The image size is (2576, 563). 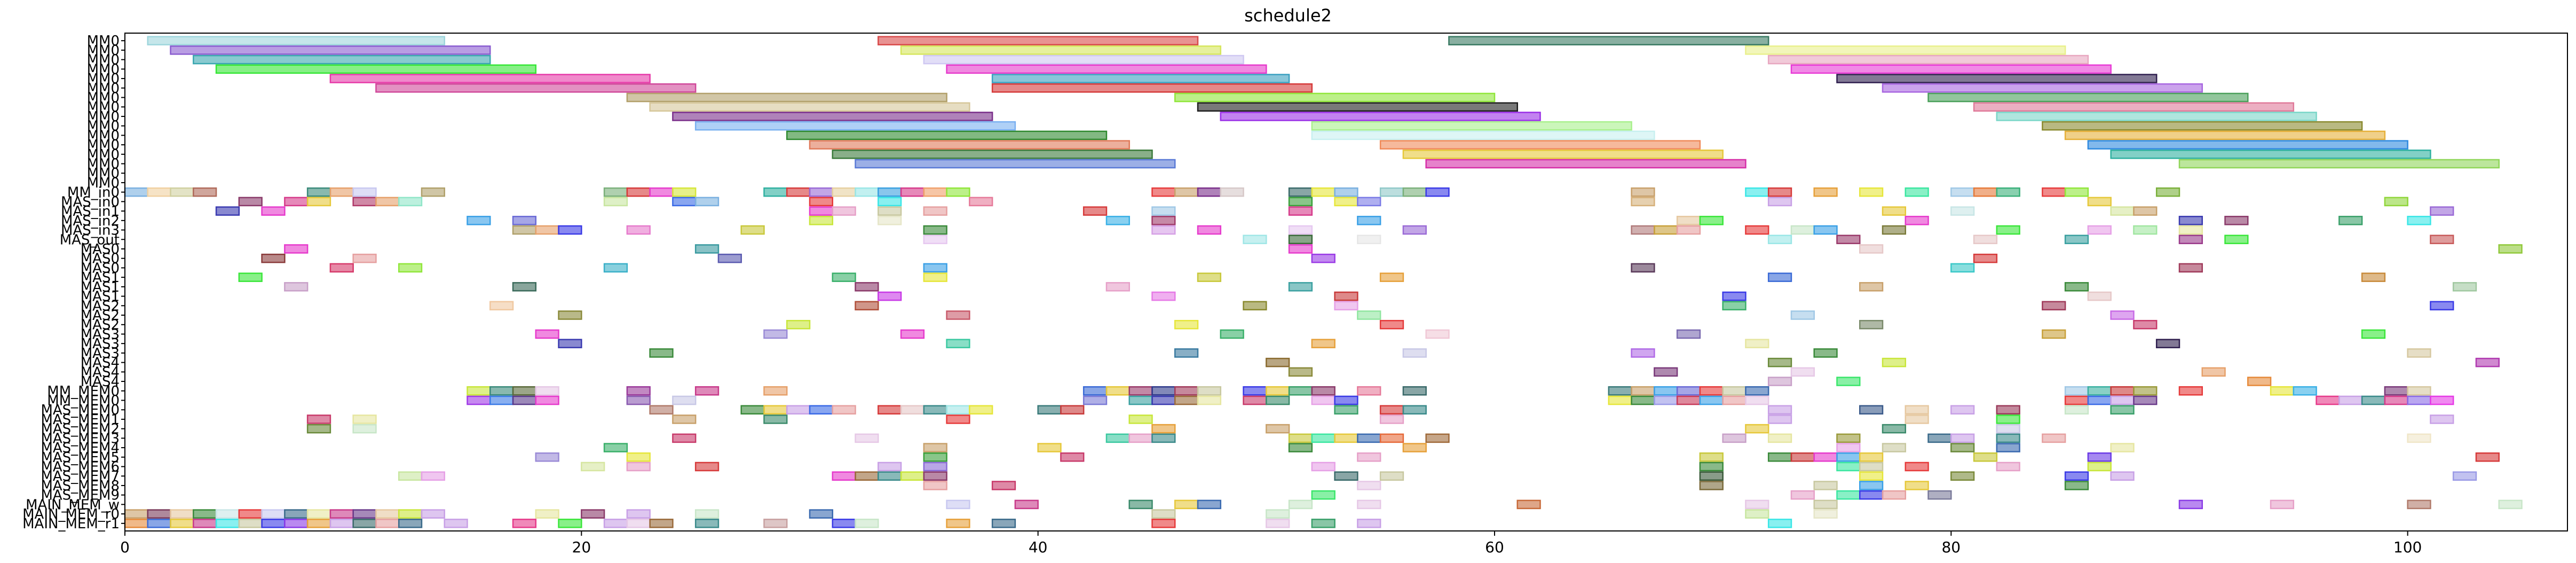 What do you see at coordinates (1288, 15) in the screenshot?
I see `chart-title: schedule2` at bounding box center [1288, 15].